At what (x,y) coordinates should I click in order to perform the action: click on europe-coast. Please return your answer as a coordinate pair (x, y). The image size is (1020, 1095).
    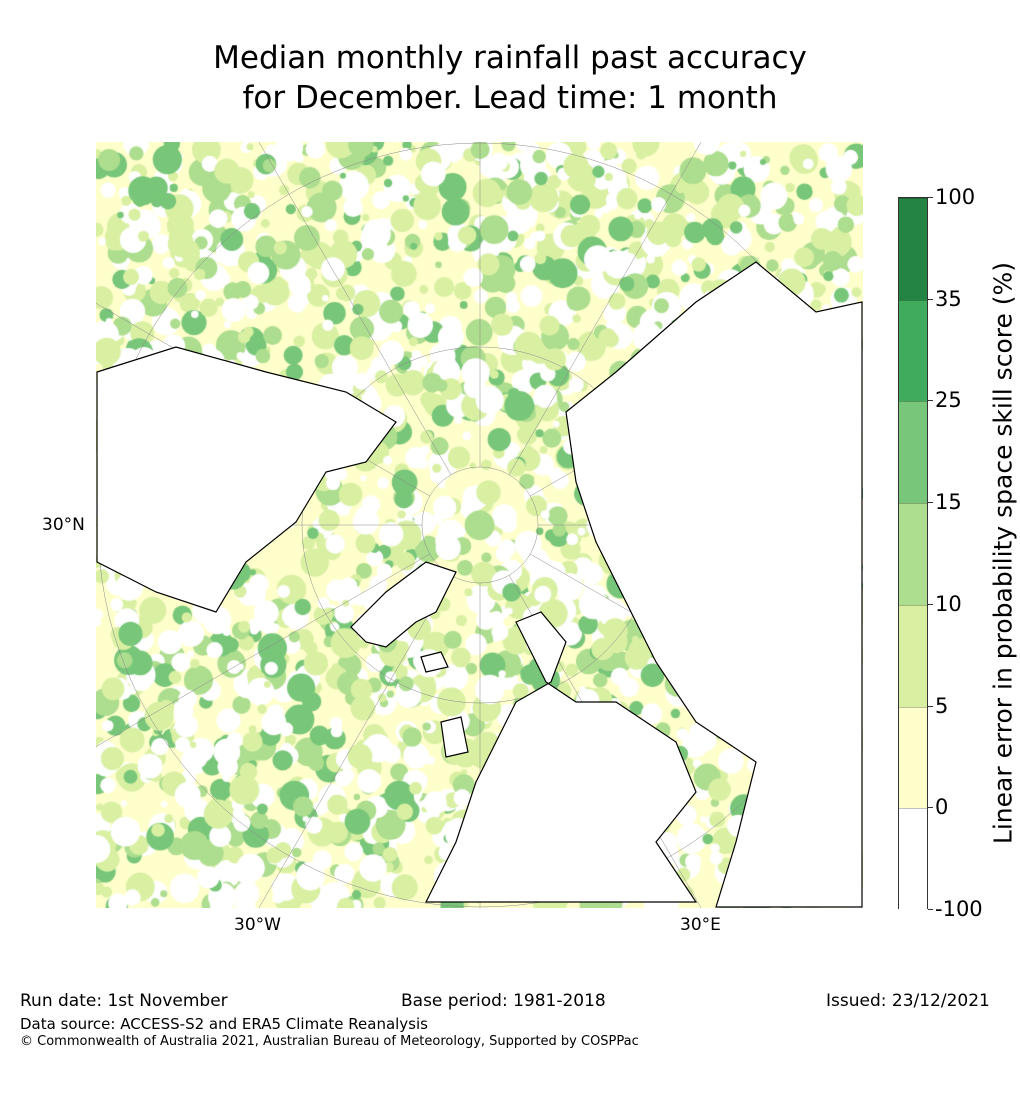
    Looking at the image, I should click on (561, 757).